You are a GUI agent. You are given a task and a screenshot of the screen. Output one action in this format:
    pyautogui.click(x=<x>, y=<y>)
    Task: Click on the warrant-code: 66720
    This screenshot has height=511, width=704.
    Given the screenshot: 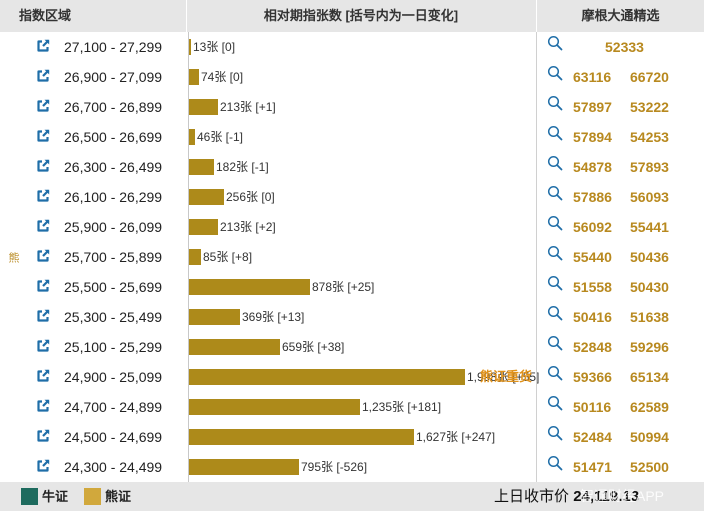 What is the action you would take?
    pyautogui.click(x=649, y=77)
    